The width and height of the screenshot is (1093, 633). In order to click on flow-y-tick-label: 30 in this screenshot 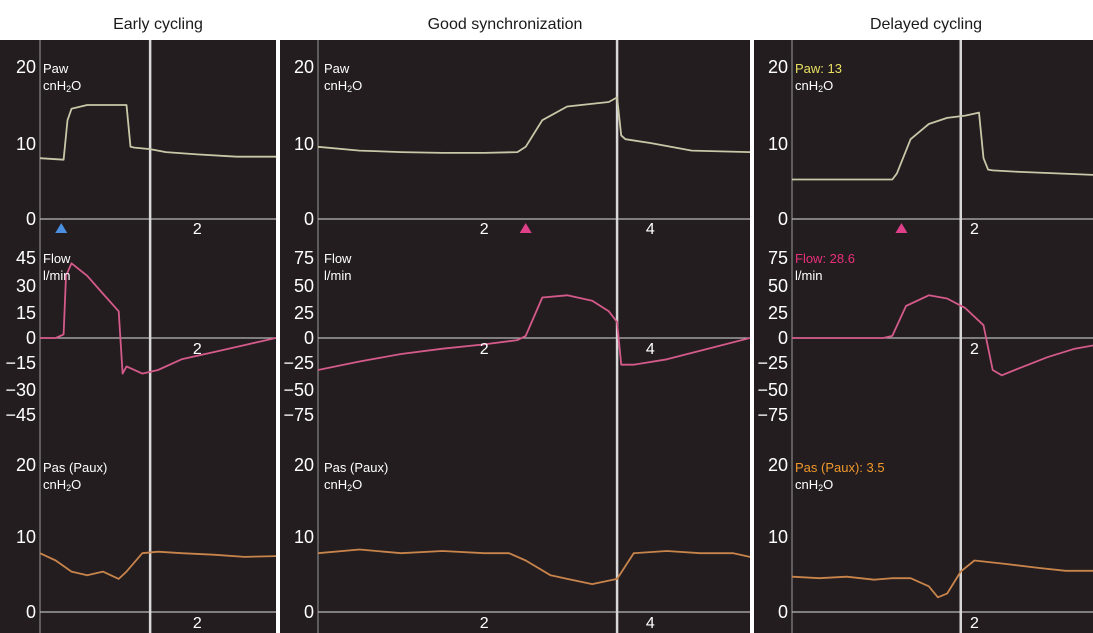, I will do `click(25, 286)`.